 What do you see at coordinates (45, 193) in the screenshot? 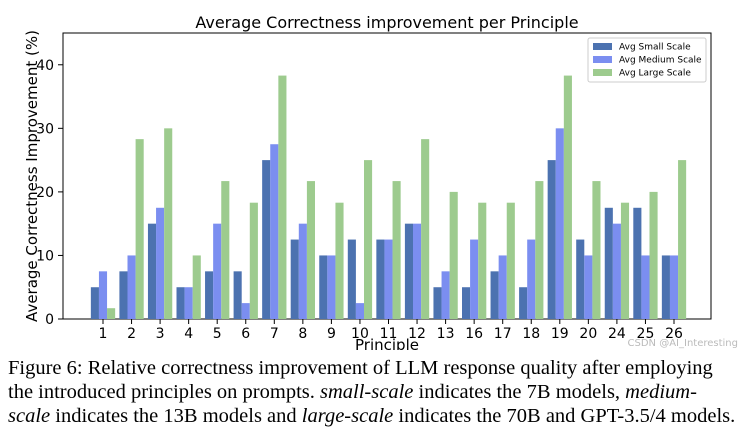
I see `y-tick-label: 20` at bounding box center [45, 193].